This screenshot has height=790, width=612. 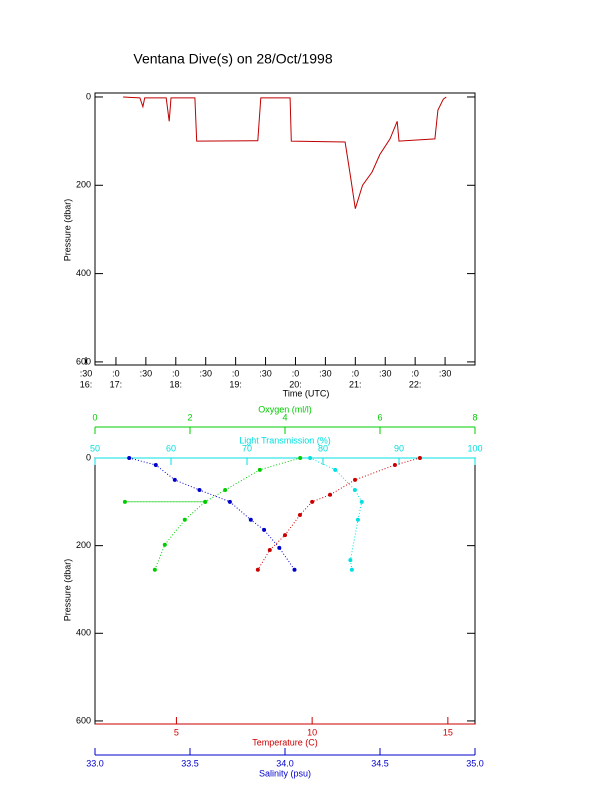 I want to click on x-tick-label: 2, so click(x=189, y=417).